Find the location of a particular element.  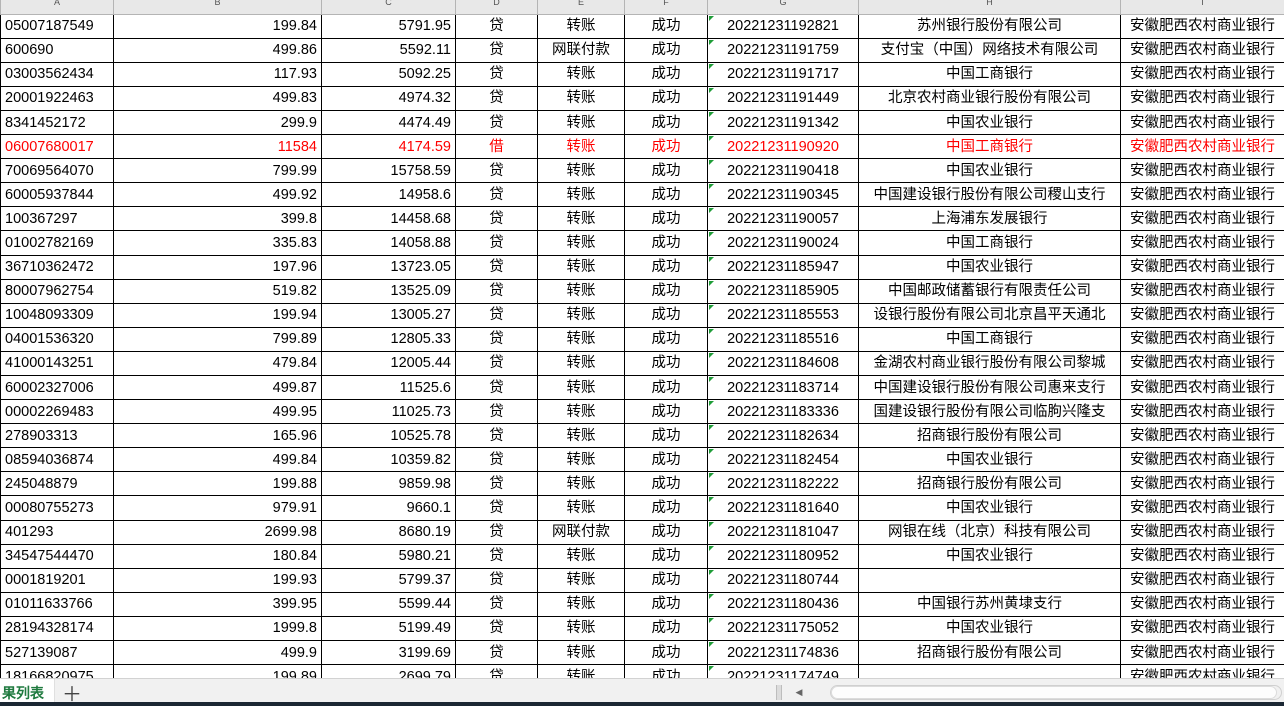

cell-account: 01011633766 is located at coordinates (57, 604).